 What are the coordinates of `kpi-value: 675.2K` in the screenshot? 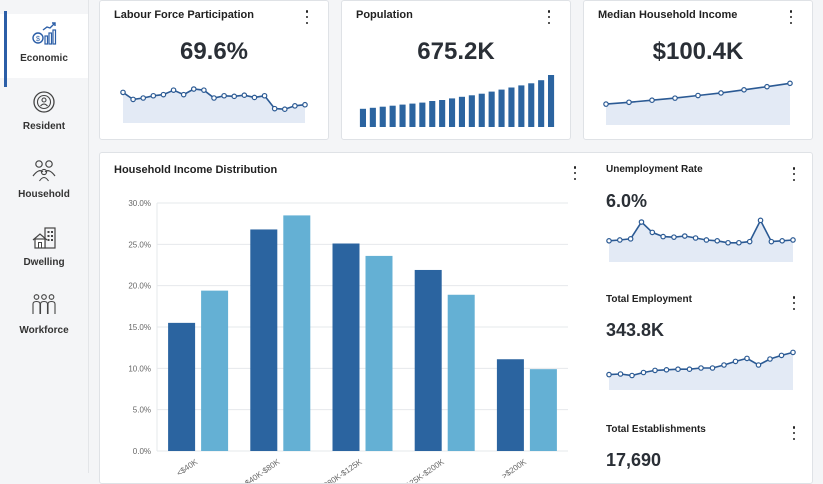 It's located at (456, 51).